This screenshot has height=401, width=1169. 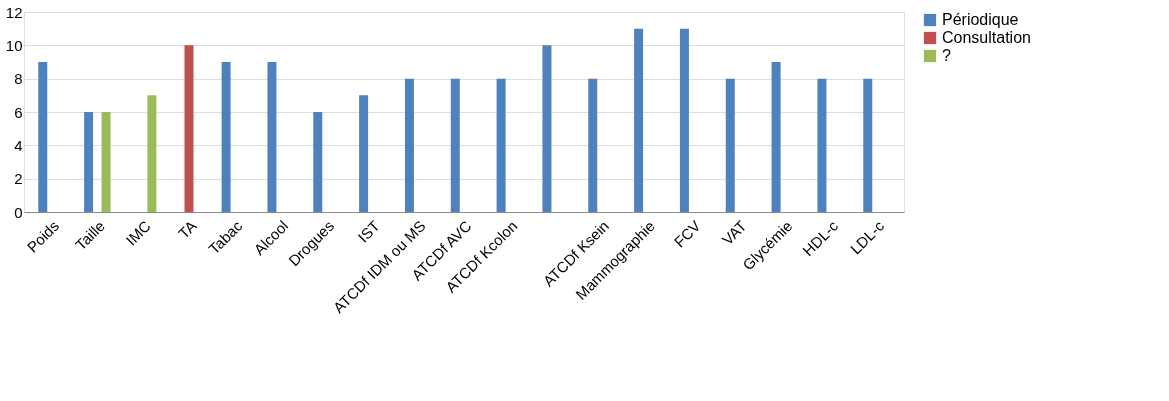 I want to click on y-tick-label: 10, so click(x=14, y=45).